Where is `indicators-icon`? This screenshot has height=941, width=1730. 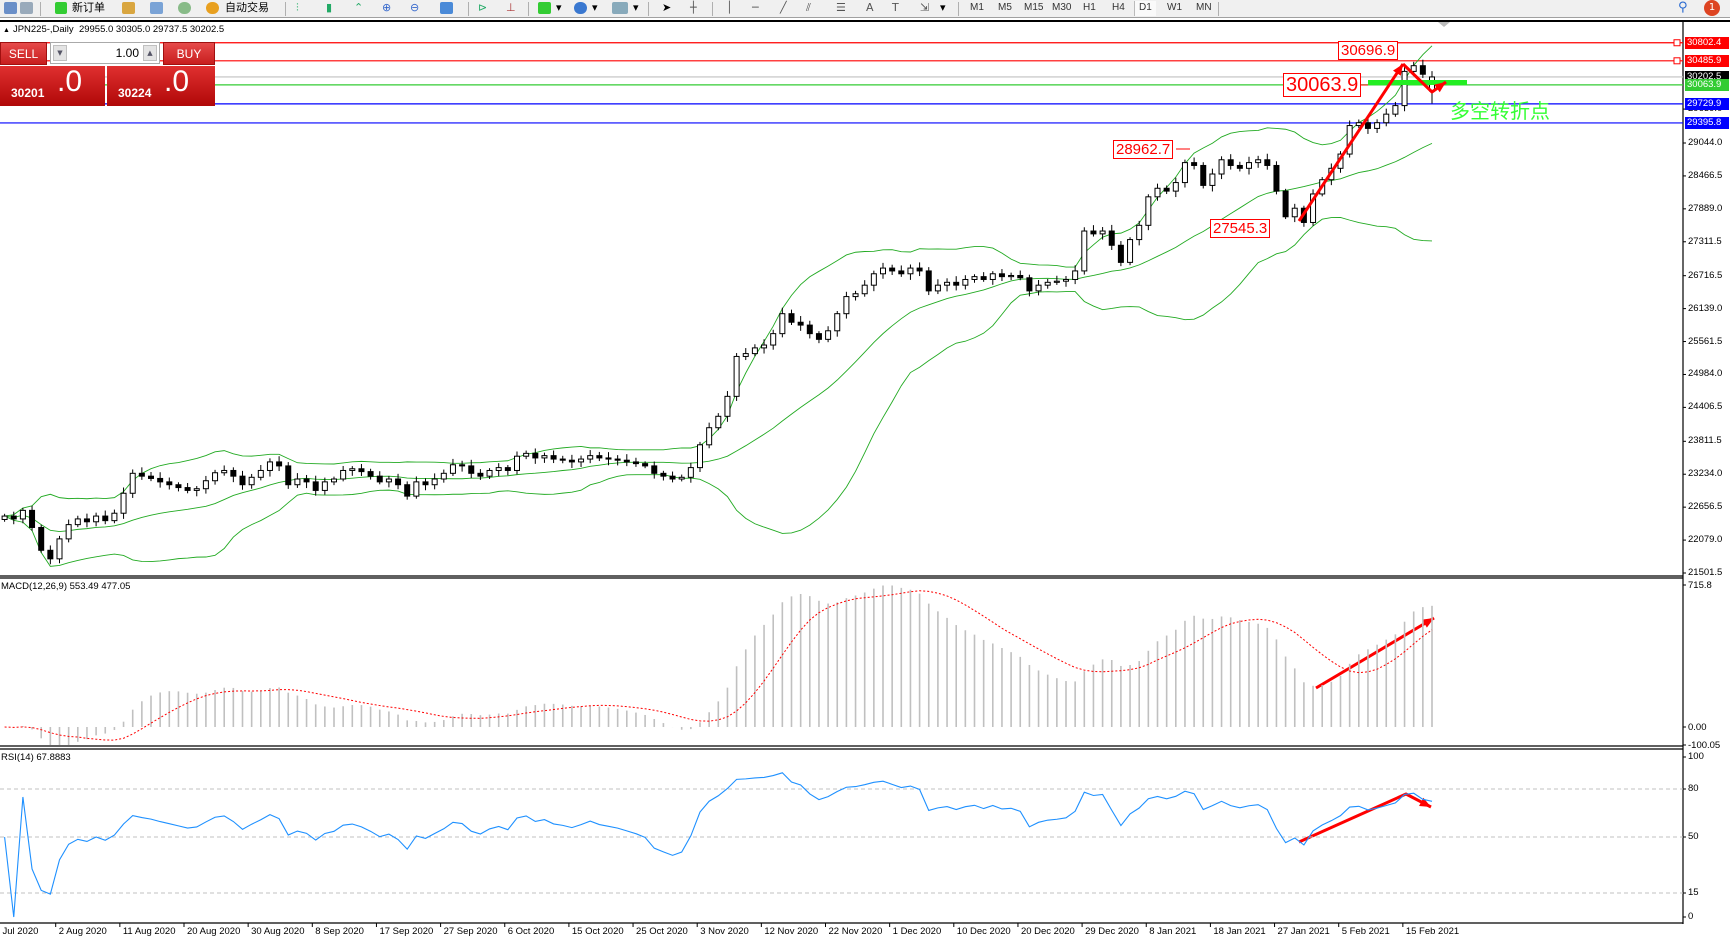 indicators-icon is located at coordinates (544, 8).